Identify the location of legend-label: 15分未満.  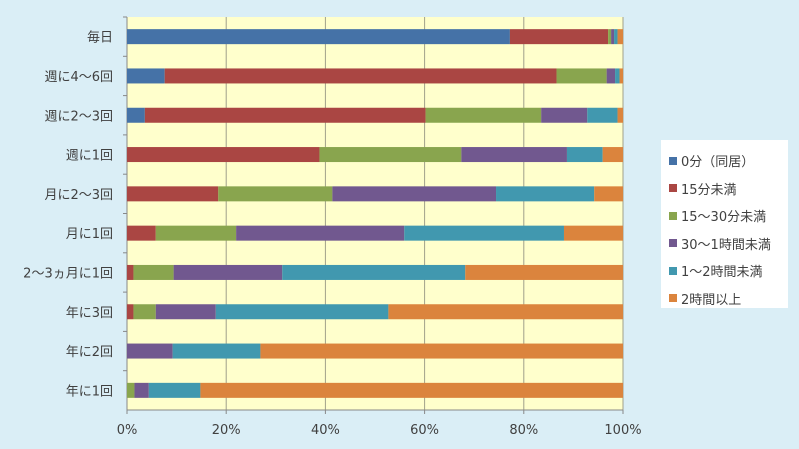
(709, 190).